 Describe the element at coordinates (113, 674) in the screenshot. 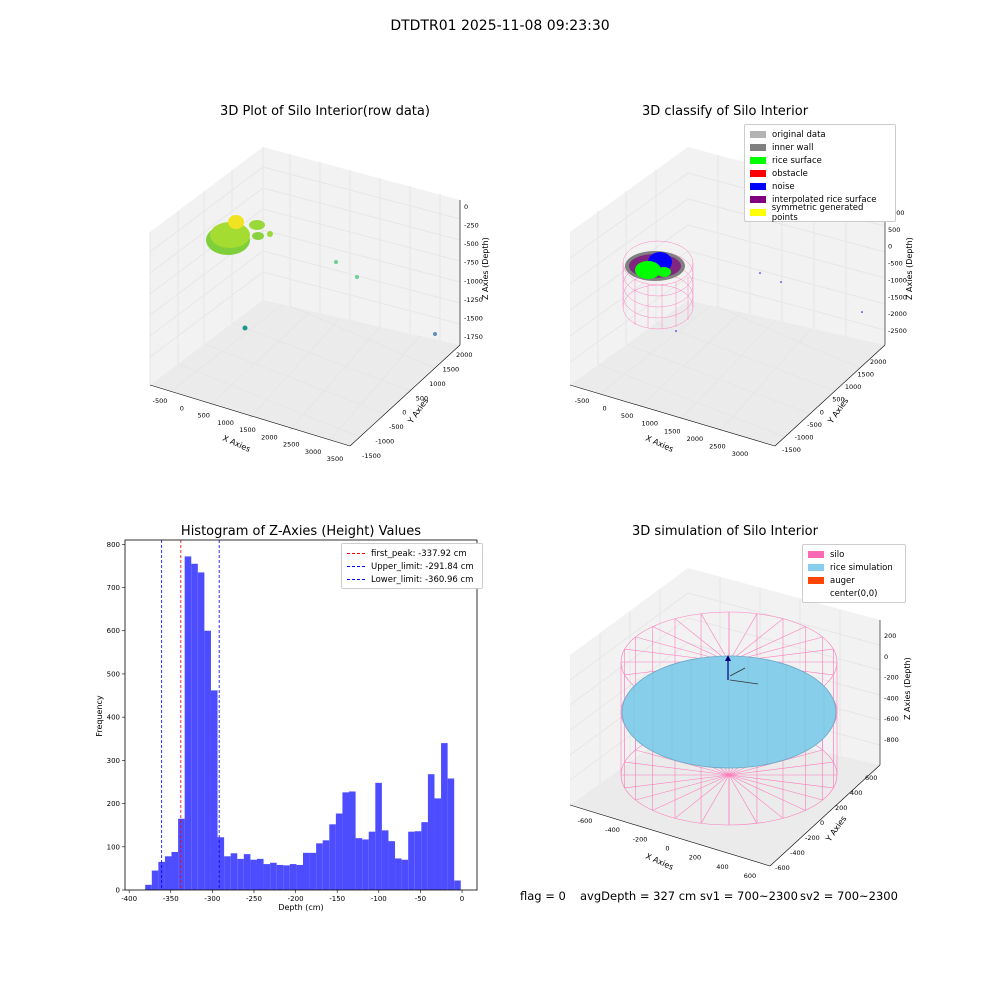

I see `histogram-ytick-label: 500` at that location.